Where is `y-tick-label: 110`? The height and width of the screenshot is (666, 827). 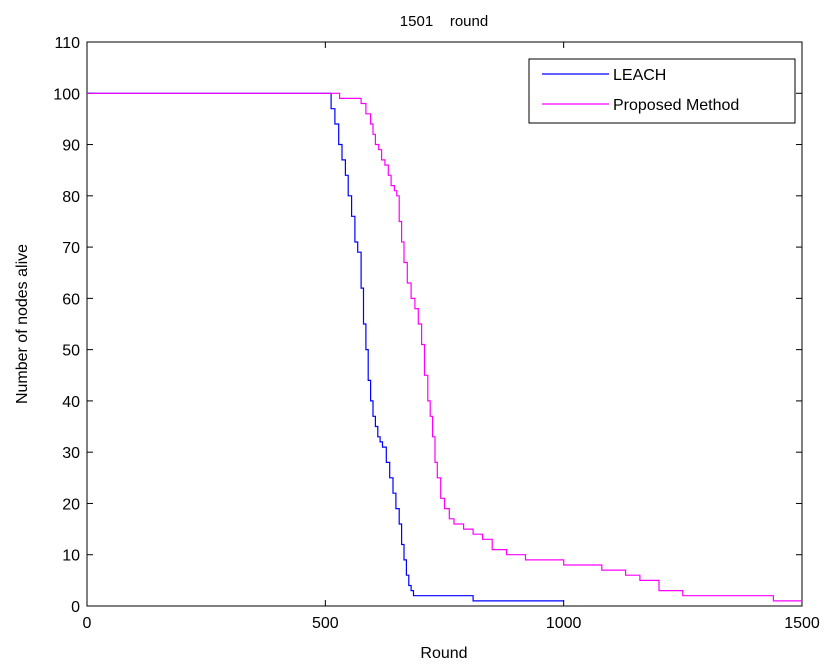
y-tick-label: 110 is located at coordinates (67, 43).